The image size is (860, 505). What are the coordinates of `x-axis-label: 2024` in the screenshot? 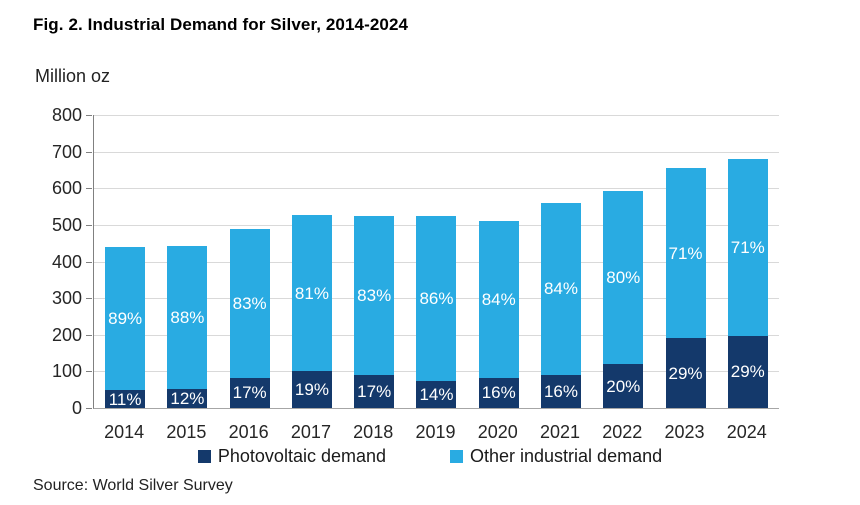 It's located at (746, 432).